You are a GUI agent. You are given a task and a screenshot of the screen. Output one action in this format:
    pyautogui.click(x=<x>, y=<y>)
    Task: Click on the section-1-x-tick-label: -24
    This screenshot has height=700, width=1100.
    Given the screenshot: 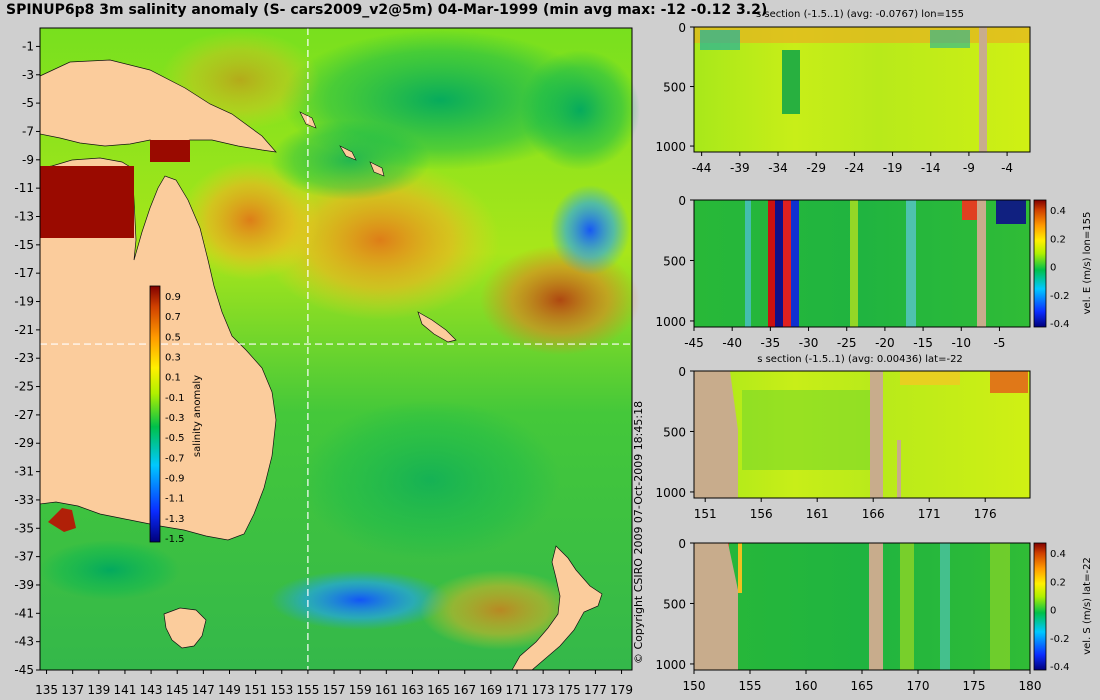 What is the action you would take?
    pyautogui.click(x=855, y=168)
    